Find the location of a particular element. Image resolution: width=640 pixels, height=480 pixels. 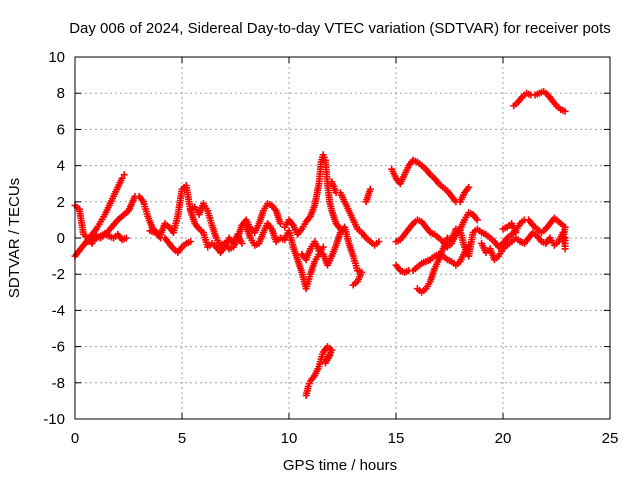

y-tick-label: 8 is located at coordinates (61, 93).